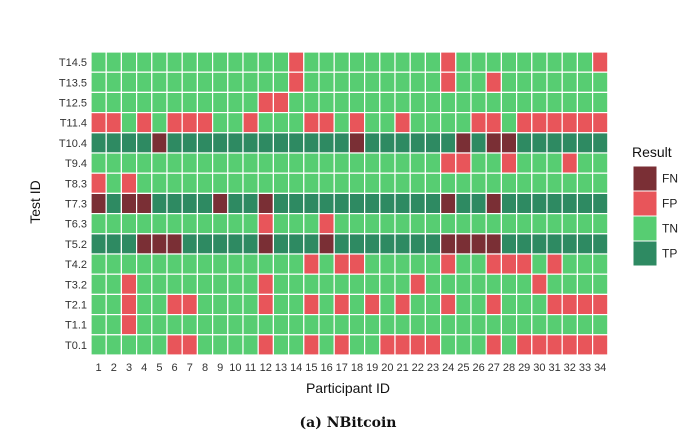  I want to click on cell-T9.4-p21-TN, so click(402, 163).